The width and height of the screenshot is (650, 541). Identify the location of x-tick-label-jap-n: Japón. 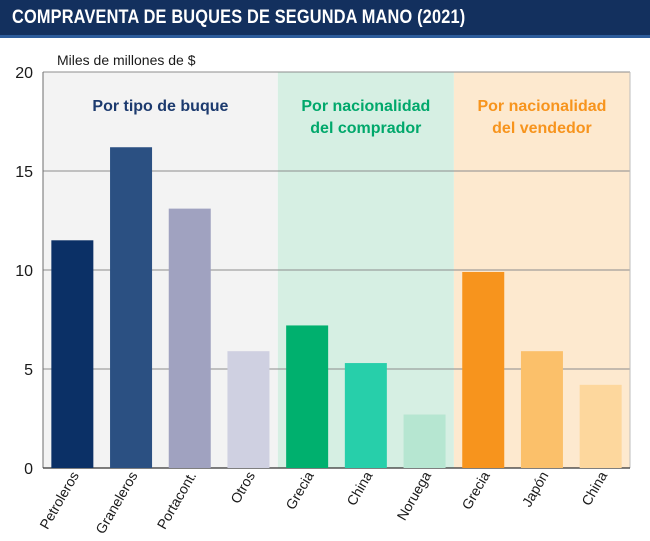
(535, 489).